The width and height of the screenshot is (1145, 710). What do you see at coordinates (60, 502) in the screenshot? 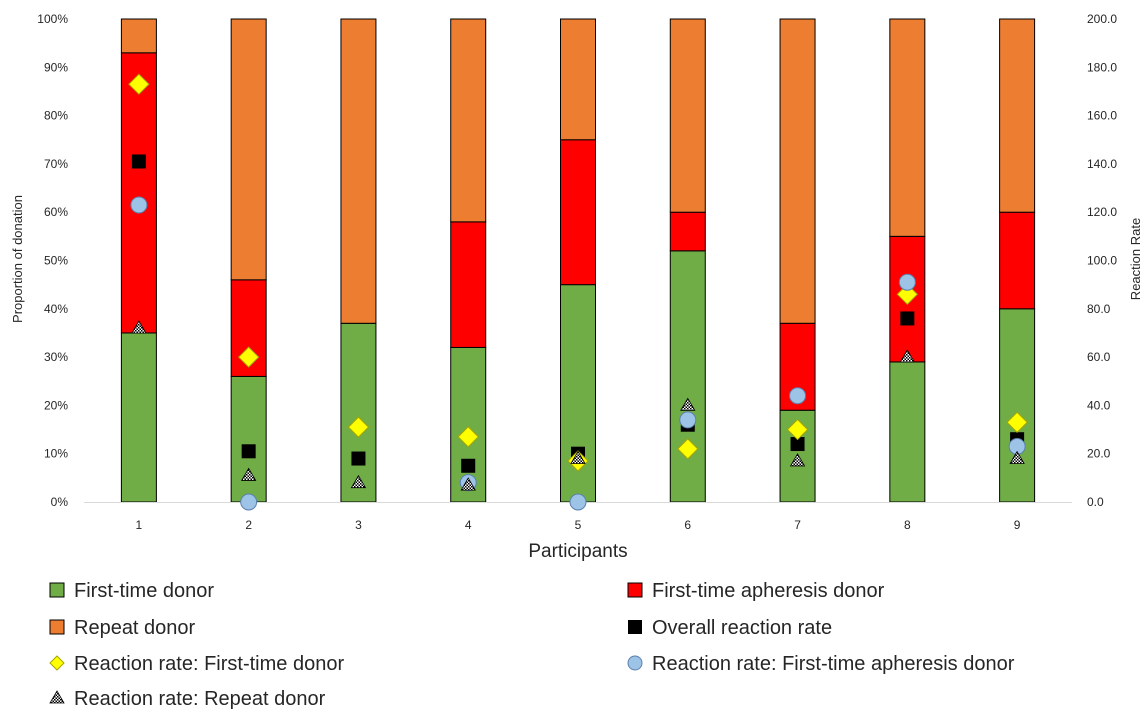
I see `y-tick-label: 0%` at bounding box center [60, 502].